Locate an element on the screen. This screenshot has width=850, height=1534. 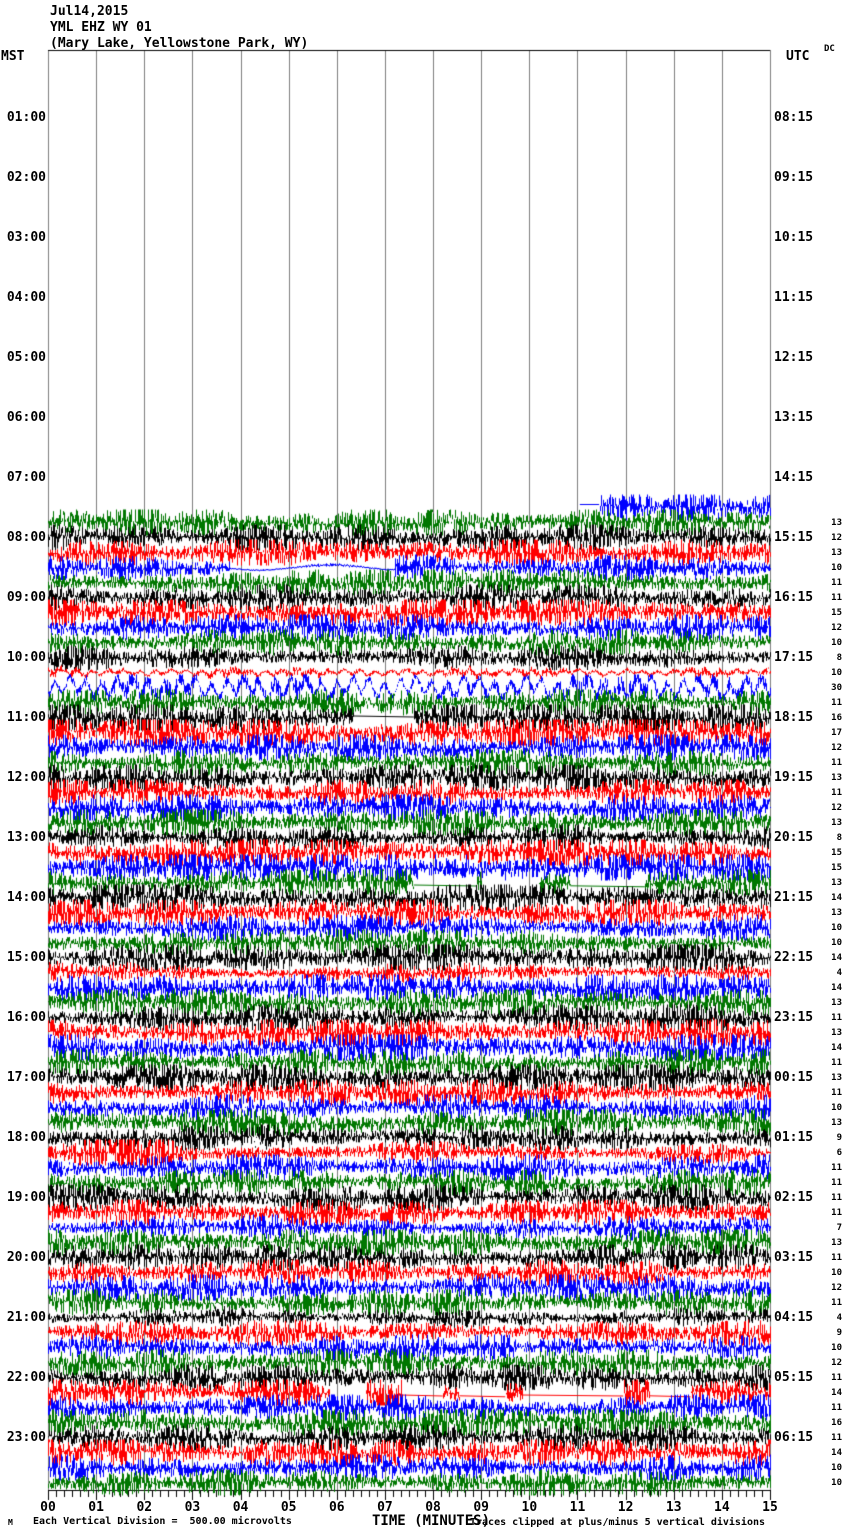
minute-label: 00 is located at coordinates (48, 1507).